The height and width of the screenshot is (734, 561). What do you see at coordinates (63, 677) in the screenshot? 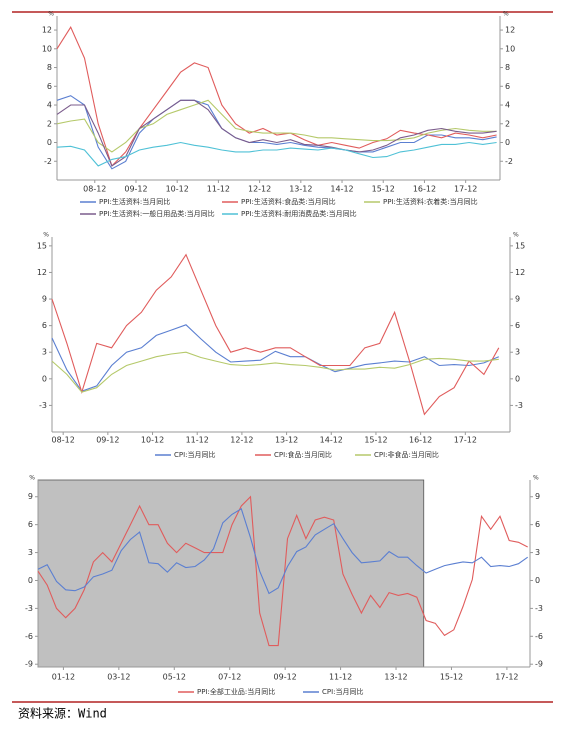
I see `x-tick-label: 01-12` at bounding box center [63, 677].